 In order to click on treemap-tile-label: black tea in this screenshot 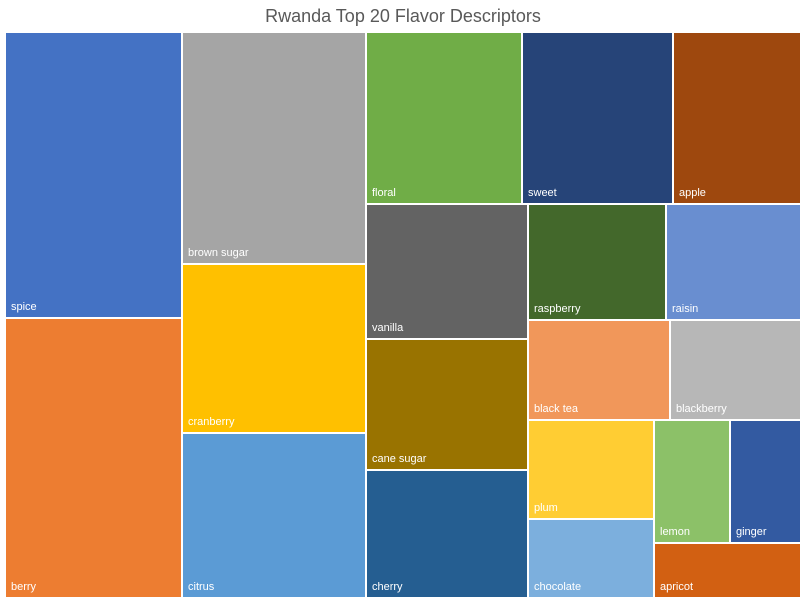, I will do `click(556, 409)`.